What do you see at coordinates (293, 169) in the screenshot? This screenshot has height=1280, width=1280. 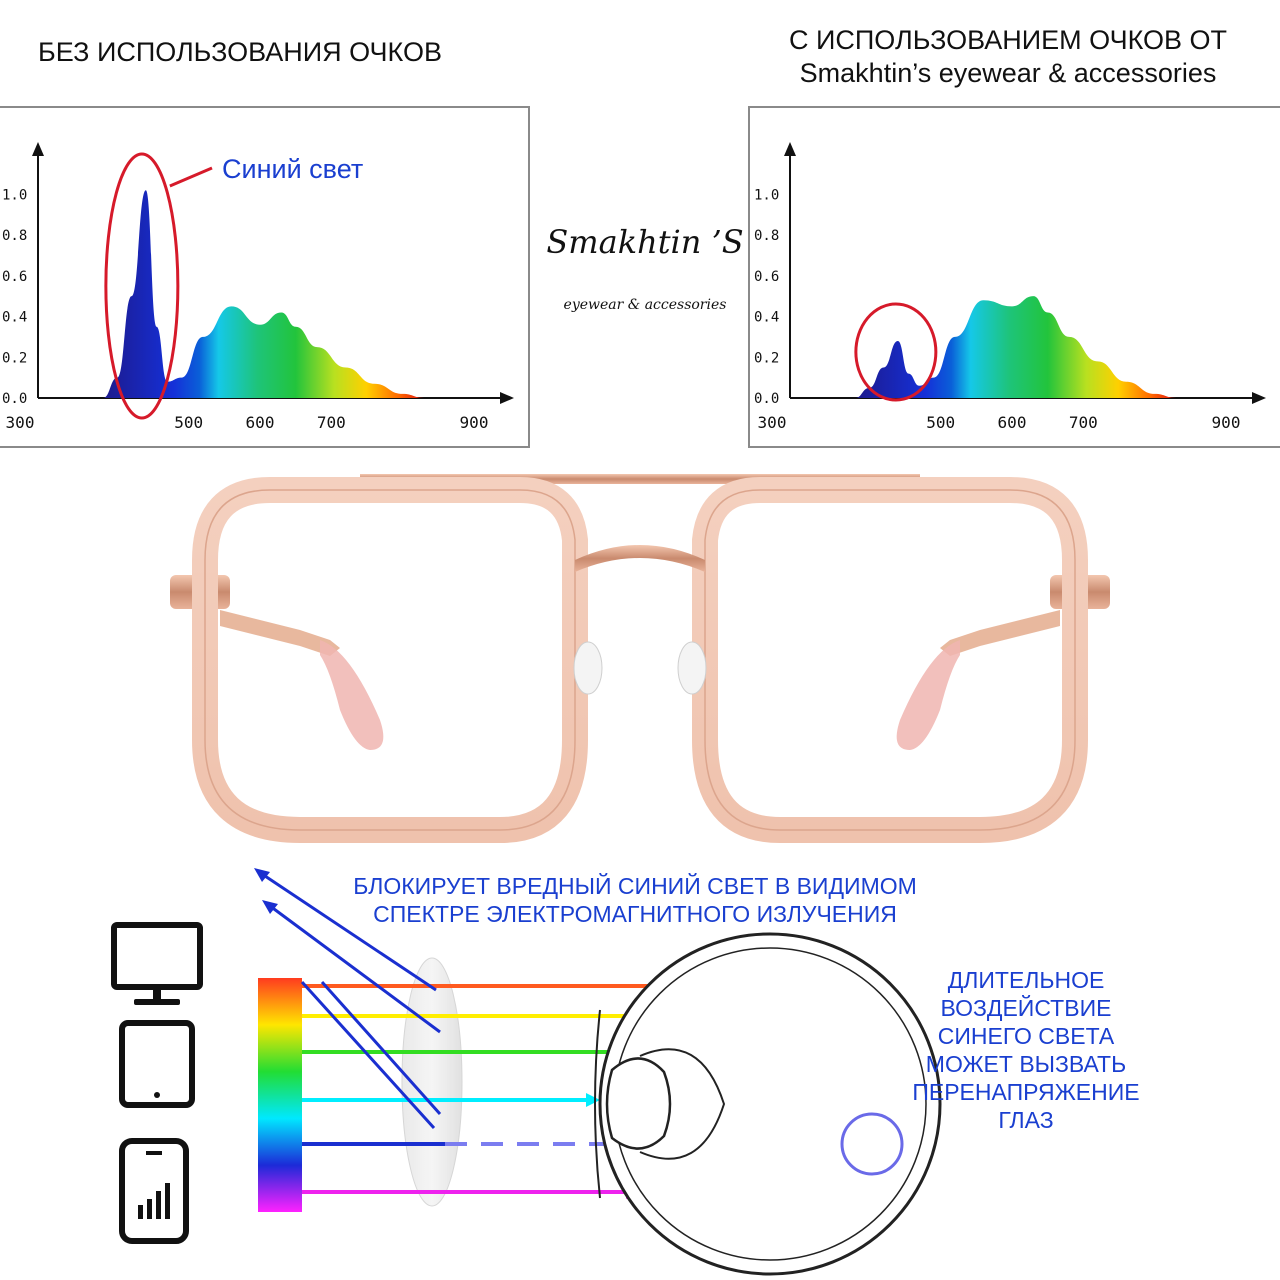 I see `blue-light-annotation: Синий свет` at bounding box center [293, 169].